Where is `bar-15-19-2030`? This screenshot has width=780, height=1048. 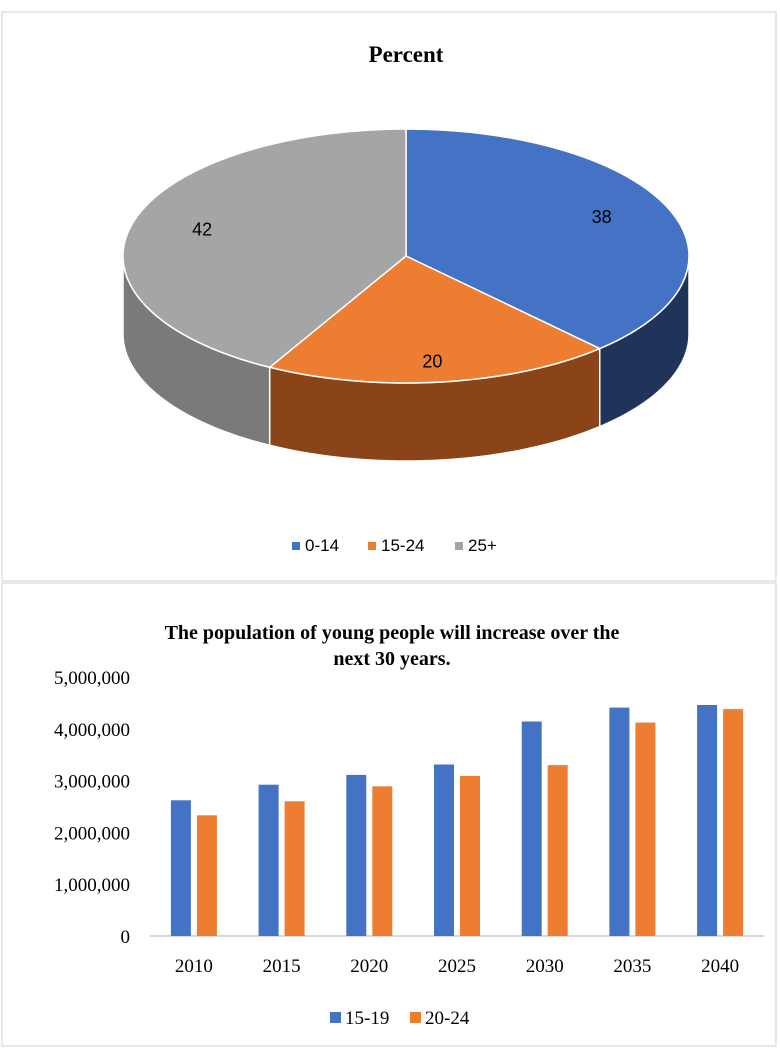 bar-15-19-2030 is located at coordinates (531, 828).